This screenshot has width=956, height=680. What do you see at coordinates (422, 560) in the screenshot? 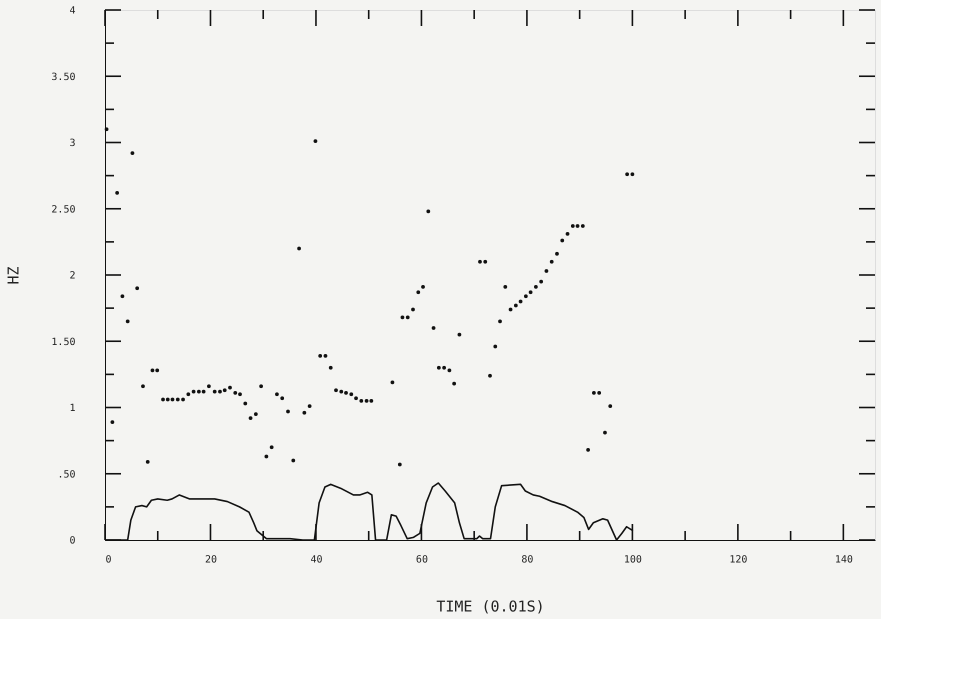
I see `x-tick-label: 60` at bounding box center [422, 560].